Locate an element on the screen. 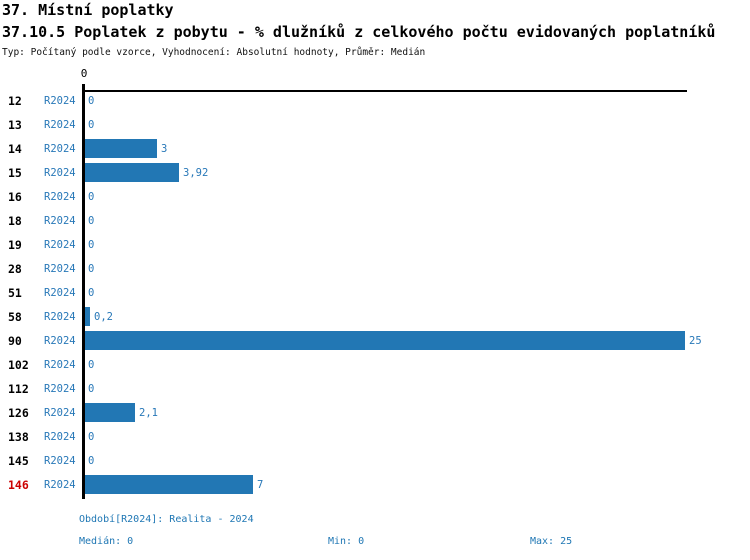  category-label: 90 is located at coordinates (15, 341).